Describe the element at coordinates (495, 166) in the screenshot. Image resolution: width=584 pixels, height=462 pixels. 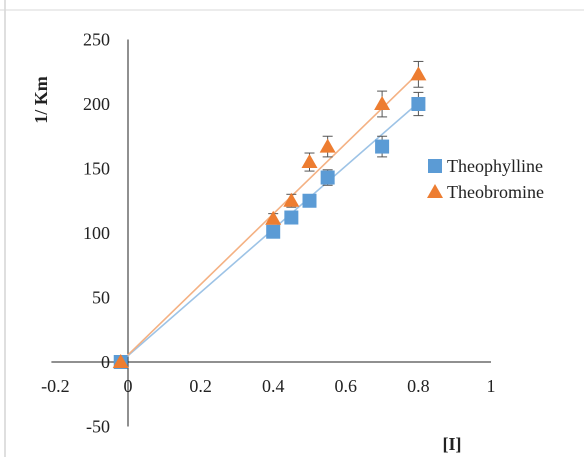
I see `legend-label: Theophylline` at that location.